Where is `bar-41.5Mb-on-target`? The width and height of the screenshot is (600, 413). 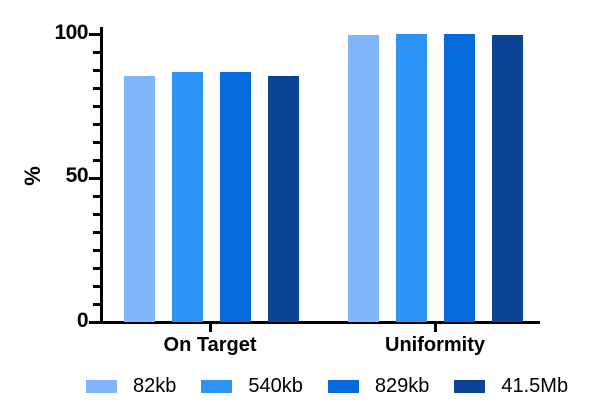
bar-41.5Mb-on-target is located at coordinates (283, 198).